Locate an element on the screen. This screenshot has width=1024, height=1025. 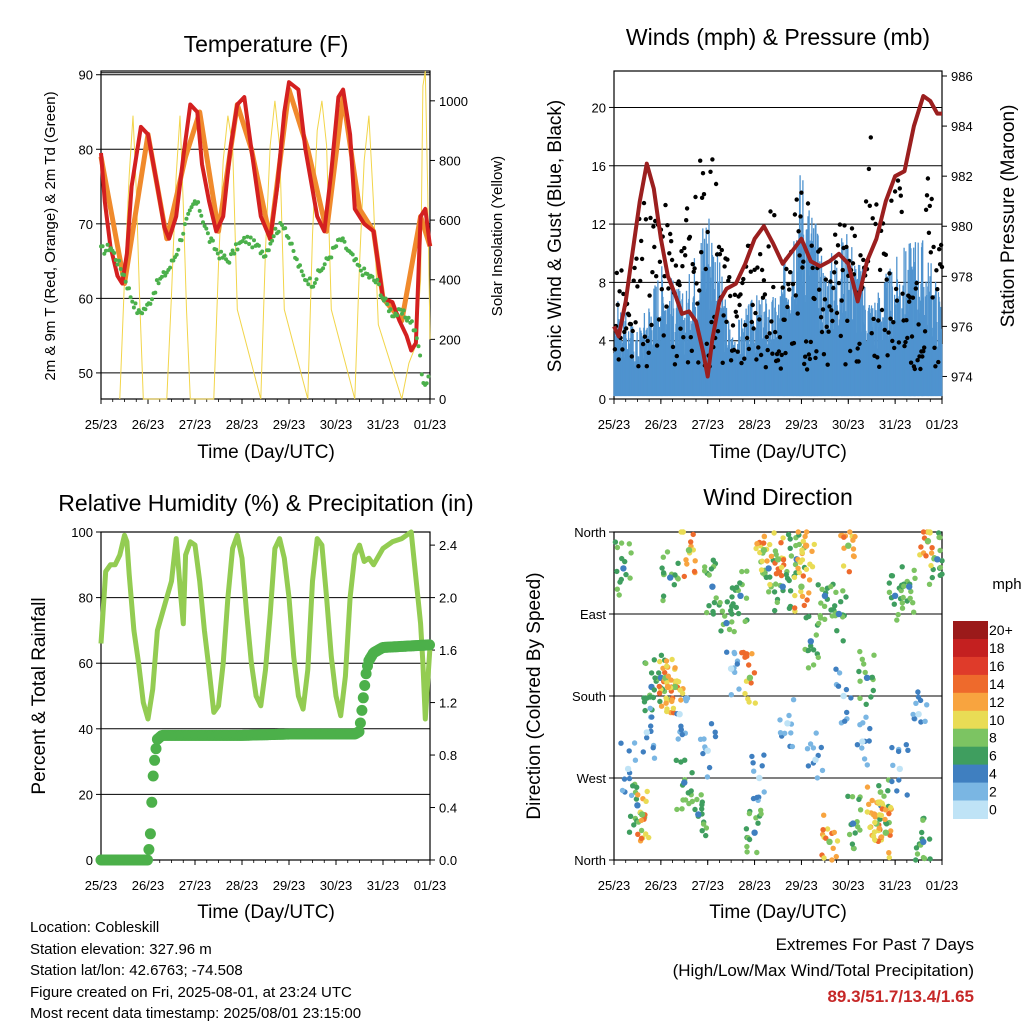
colorbar-label: 10 is located at coordinates (997, 720).